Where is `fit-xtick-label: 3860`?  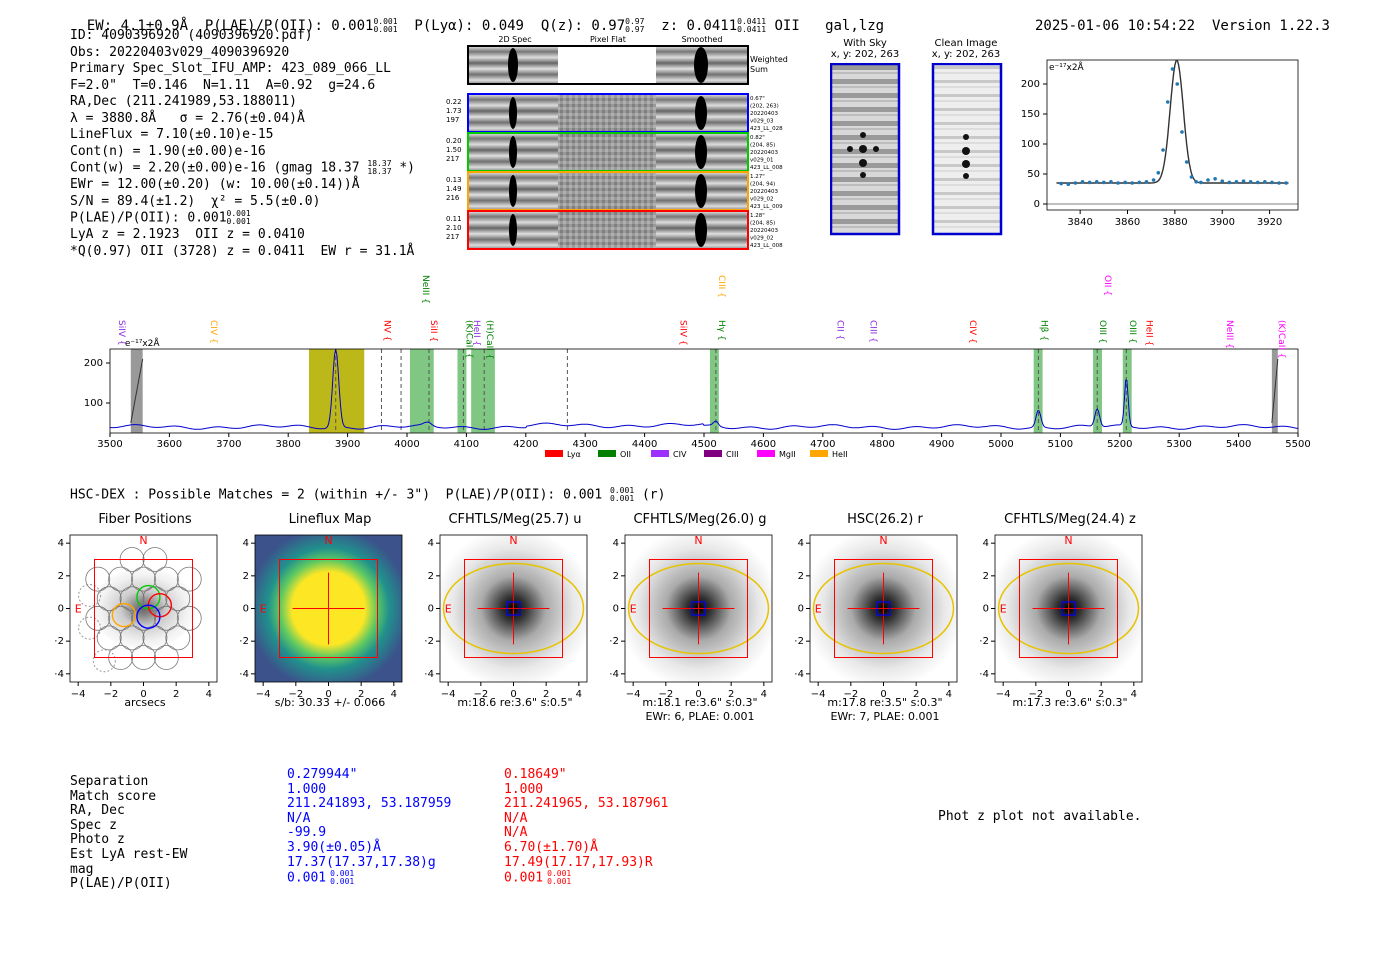
fit-xtick-label: 3860 is located at coordinates (1127, 222).